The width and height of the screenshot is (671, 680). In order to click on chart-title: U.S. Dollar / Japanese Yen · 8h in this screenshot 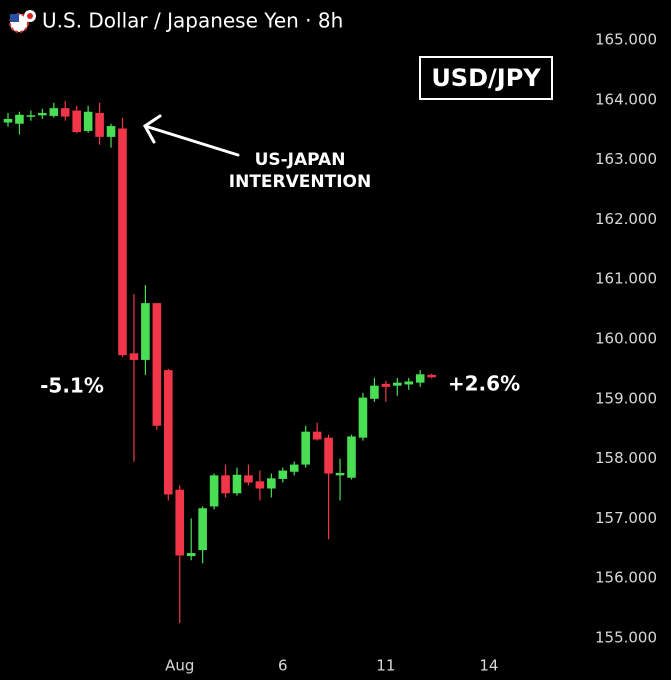, I will do `click(192, 21)`.